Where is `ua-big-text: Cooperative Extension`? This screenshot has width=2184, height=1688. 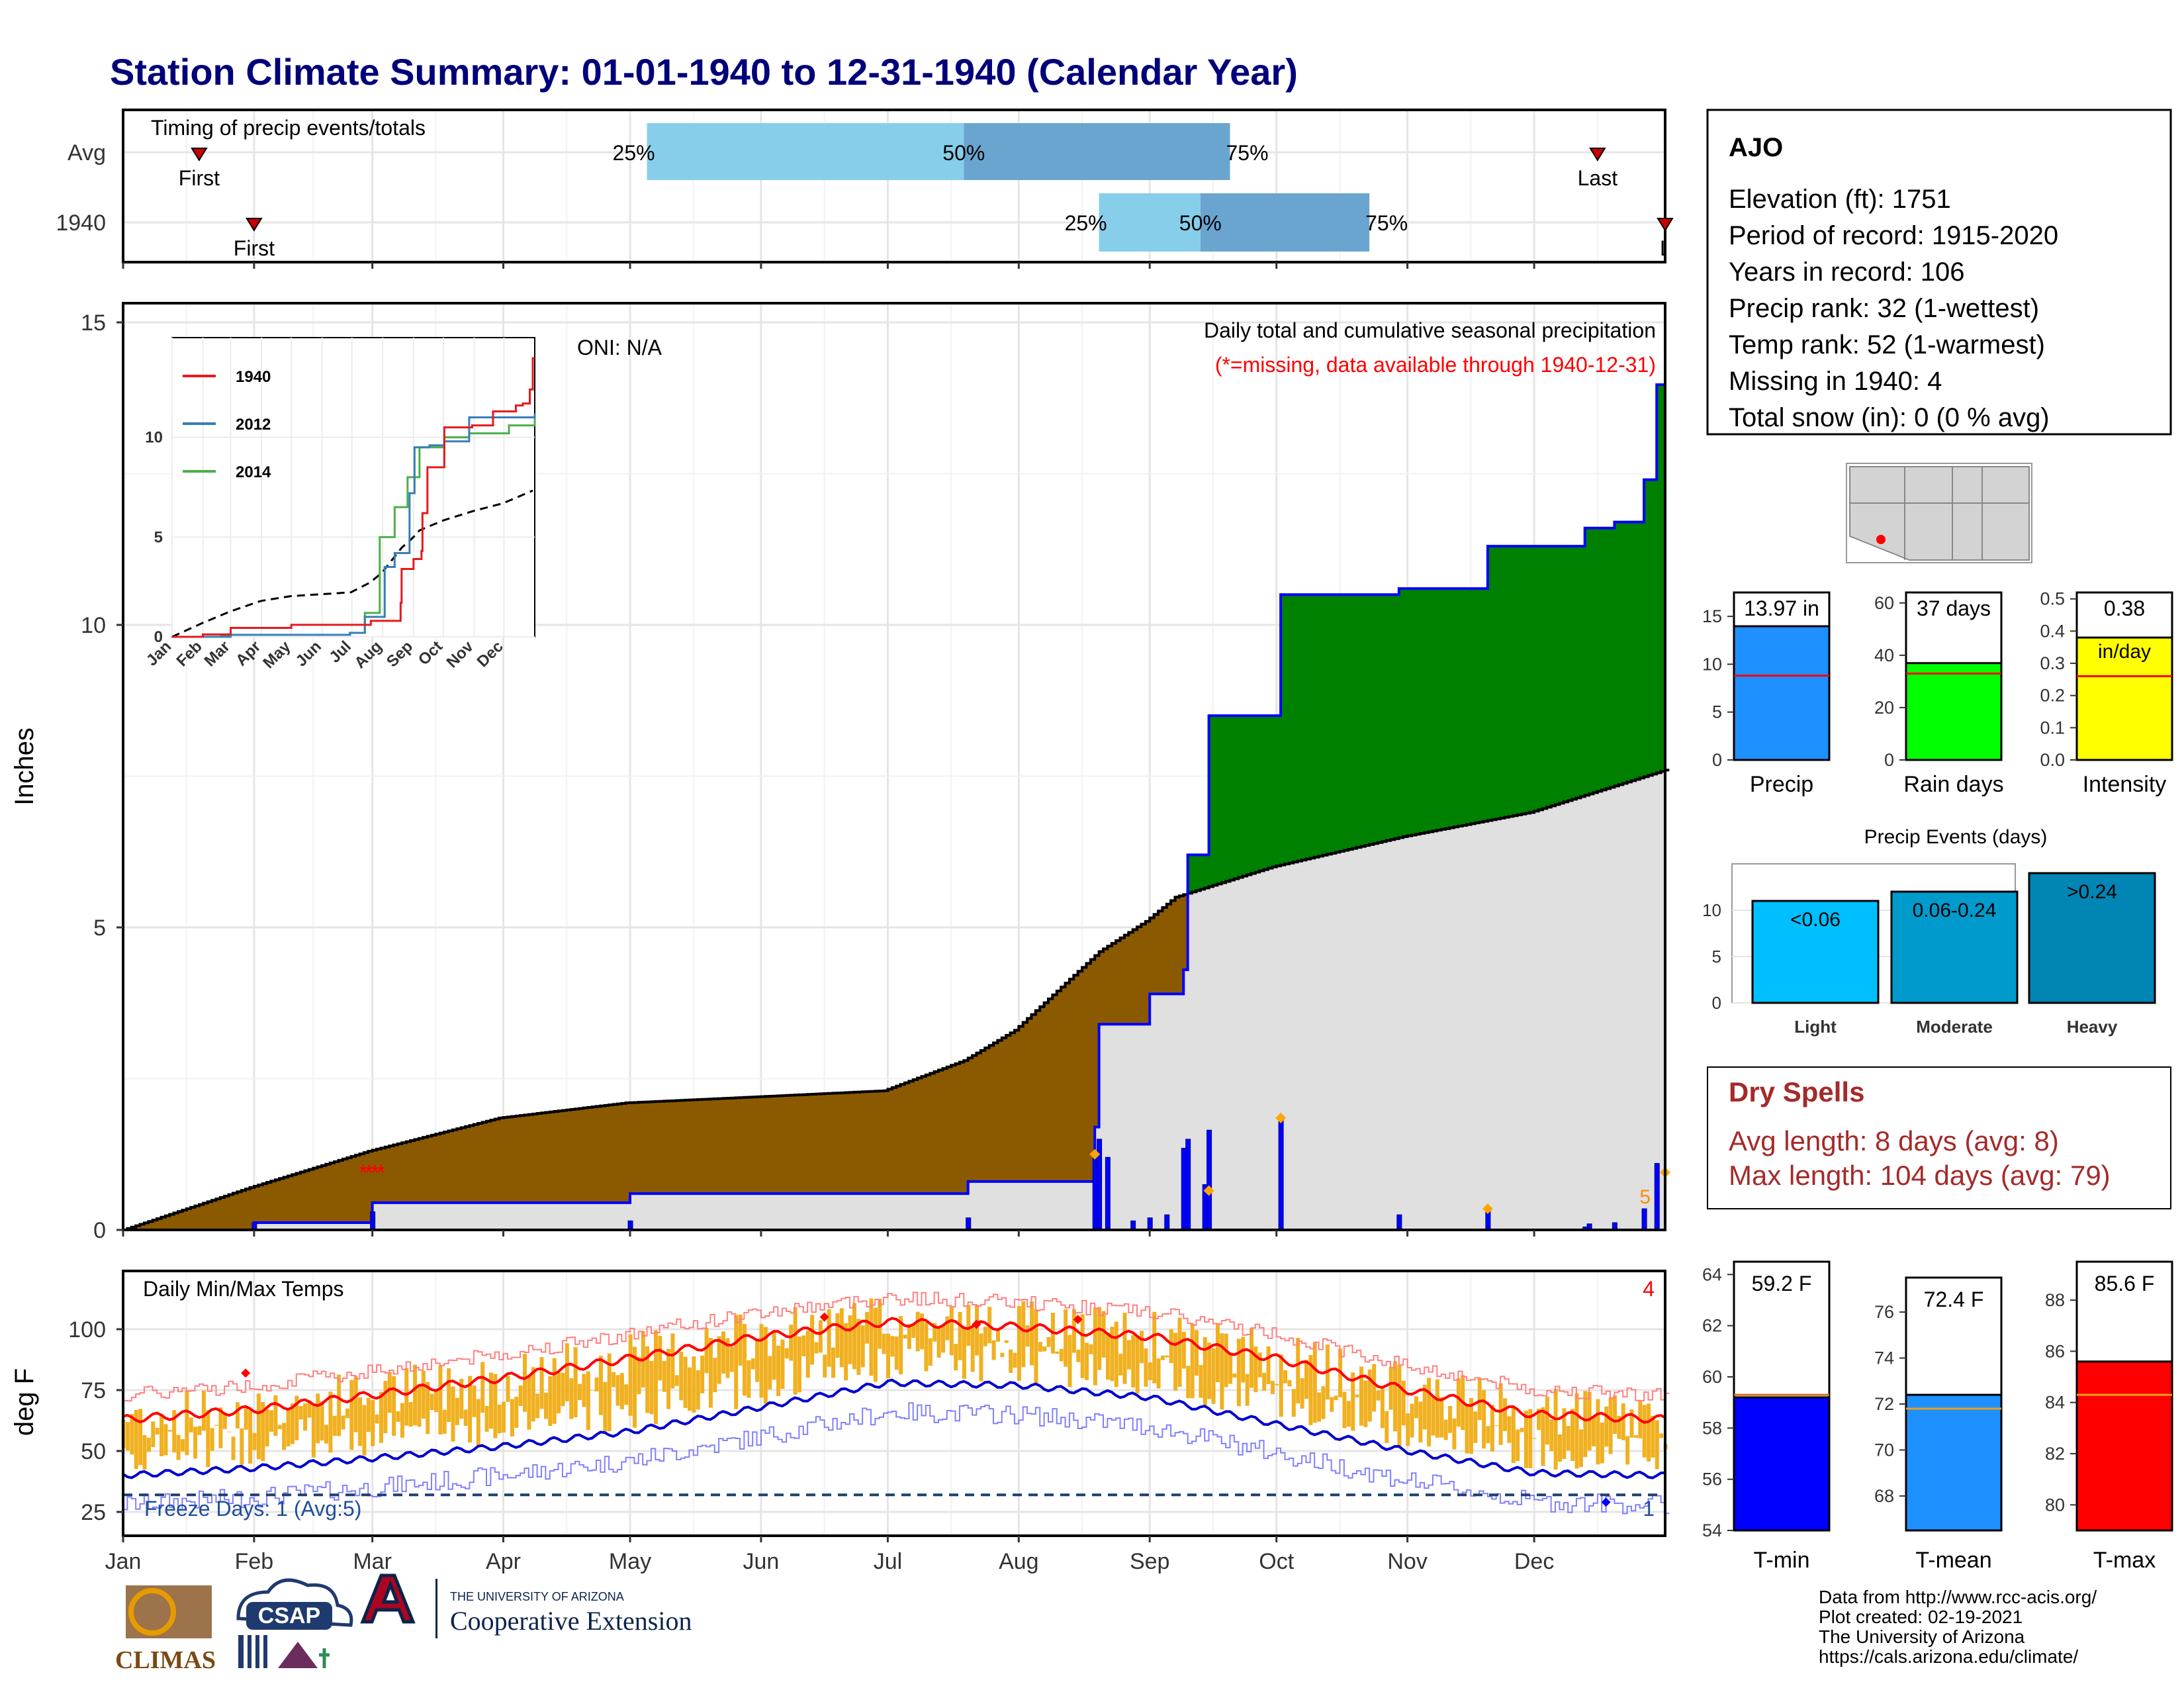
ua-big-text: Cooperative Extension is located at coordinates (571, 1621).